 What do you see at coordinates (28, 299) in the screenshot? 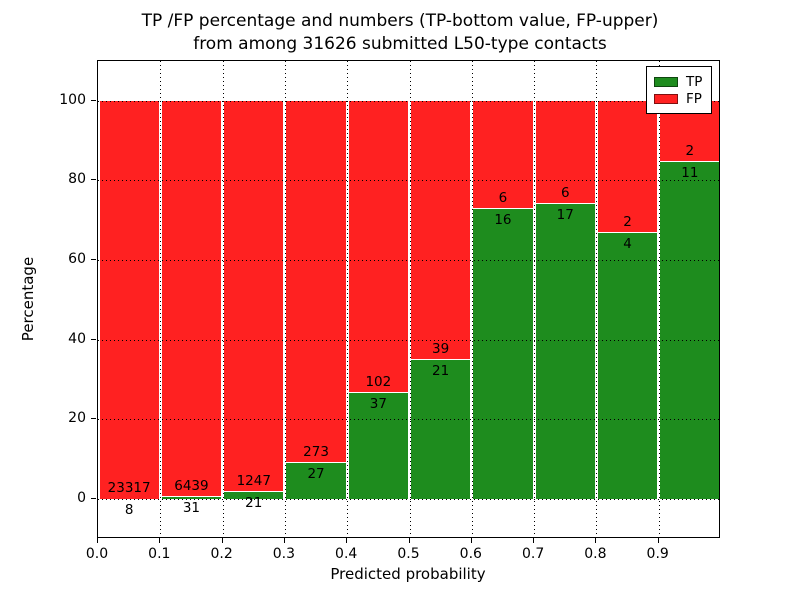
I see `y-axis-label: Percentage` at bounding box center [28, 299].